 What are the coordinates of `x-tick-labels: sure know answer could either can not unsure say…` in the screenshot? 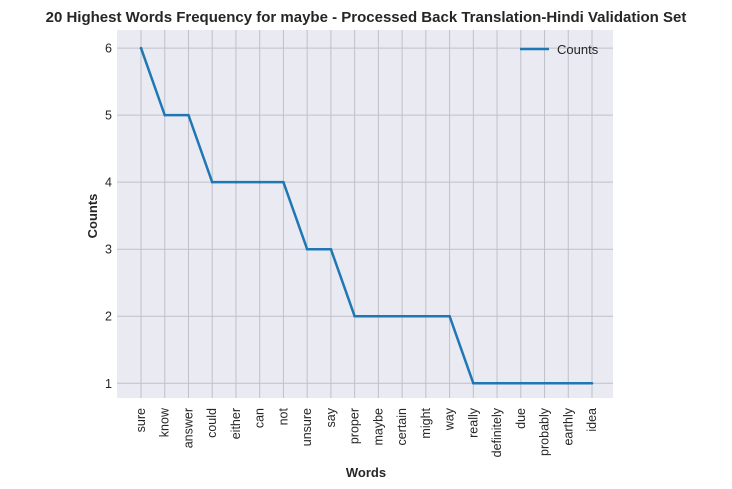 It's located at (366, 432).